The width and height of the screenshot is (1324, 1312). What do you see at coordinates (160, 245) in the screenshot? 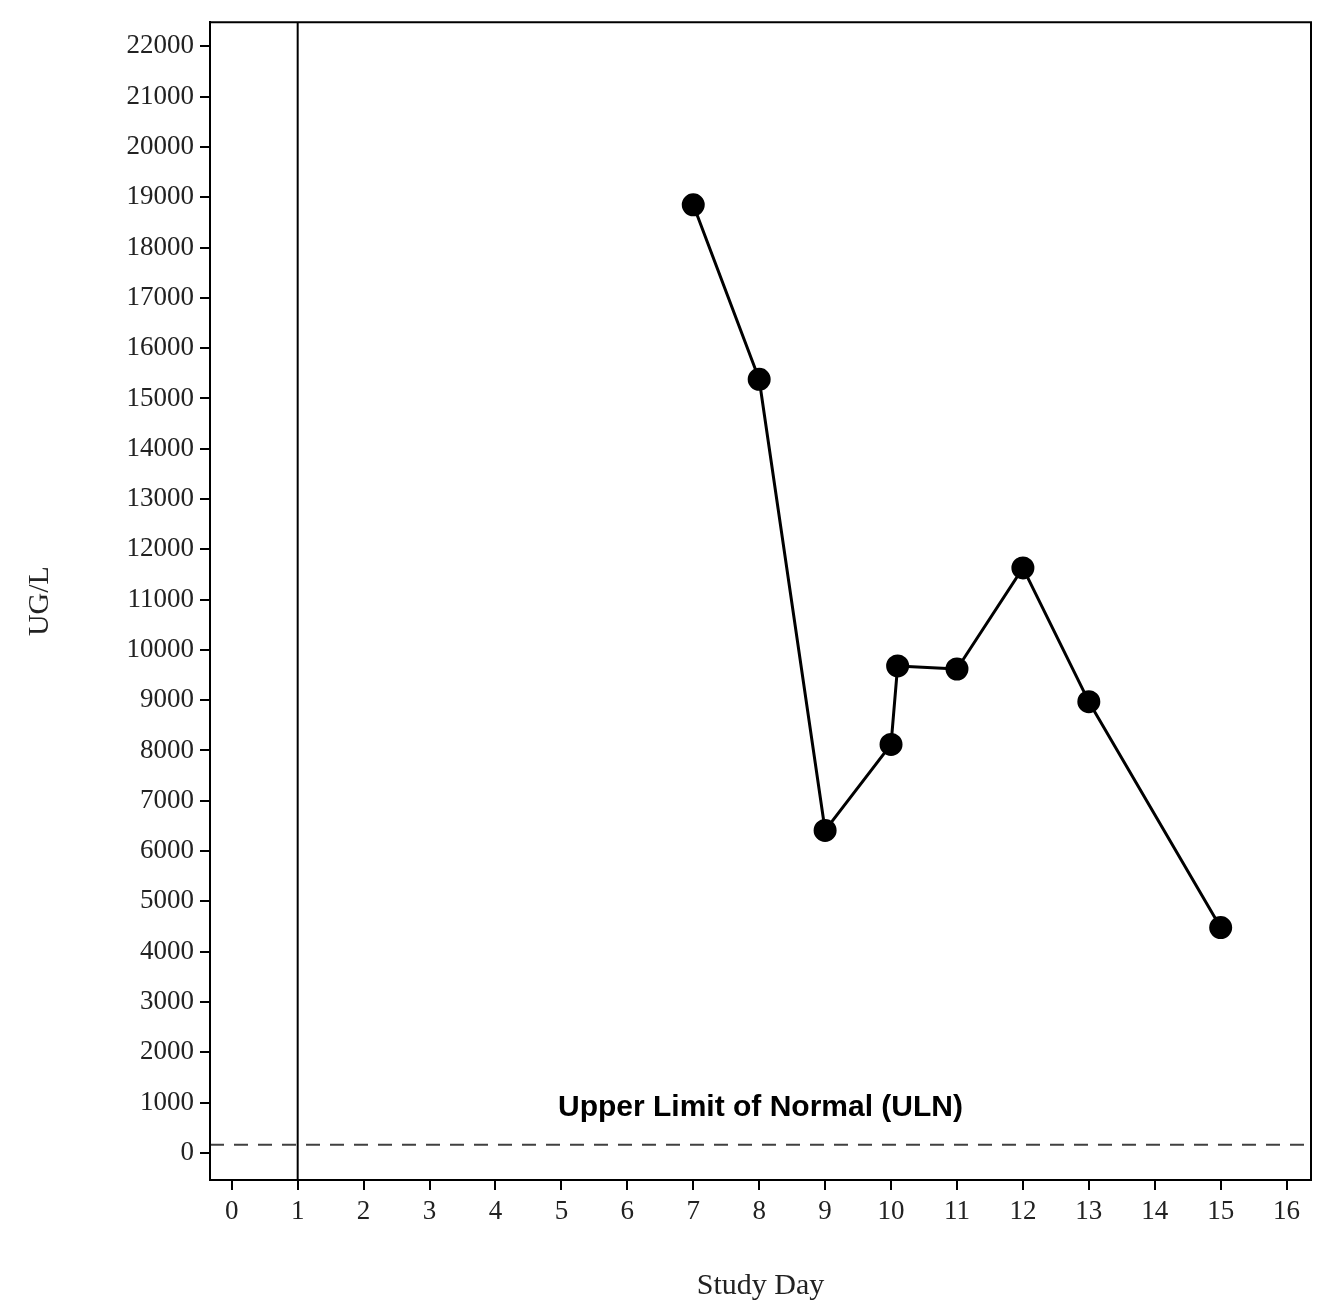
I see `y-tick-label: 18000` at bounding box center [160, 245].